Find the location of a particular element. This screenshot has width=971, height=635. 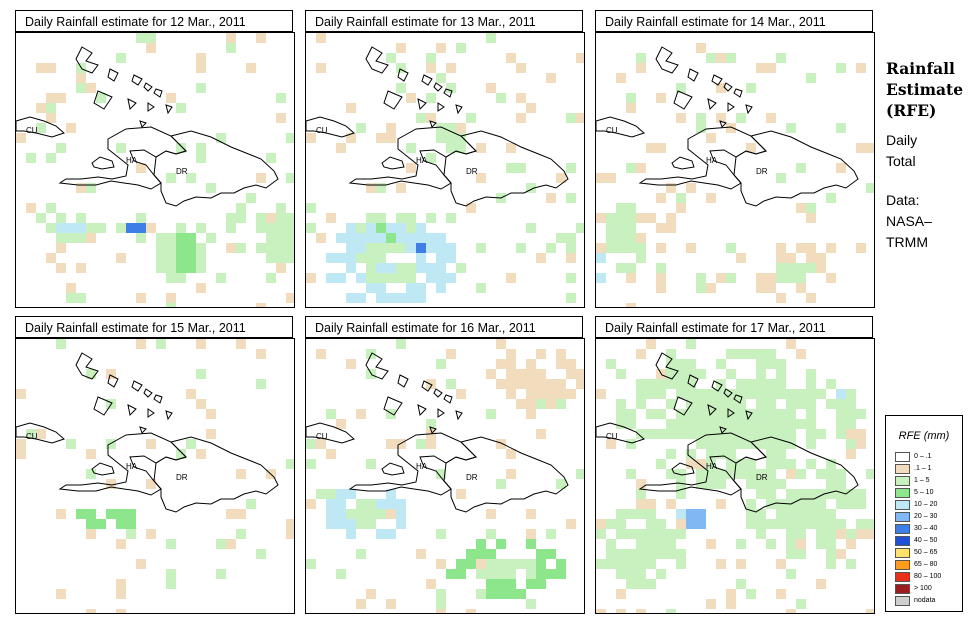

source-line: NASA– is located at coordinates (909, 221).